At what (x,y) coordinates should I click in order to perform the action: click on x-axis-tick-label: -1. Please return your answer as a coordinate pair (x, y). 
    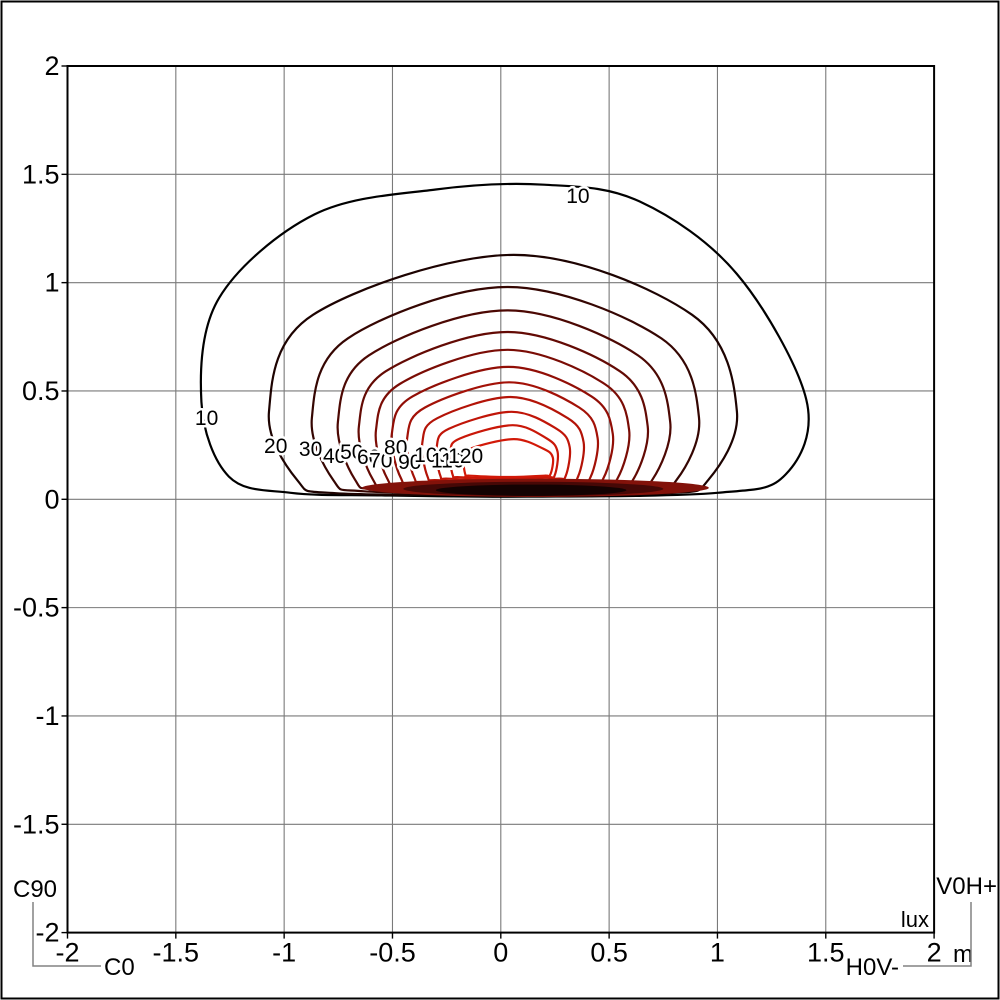
    Looking at the image, I should click on (284, 953).